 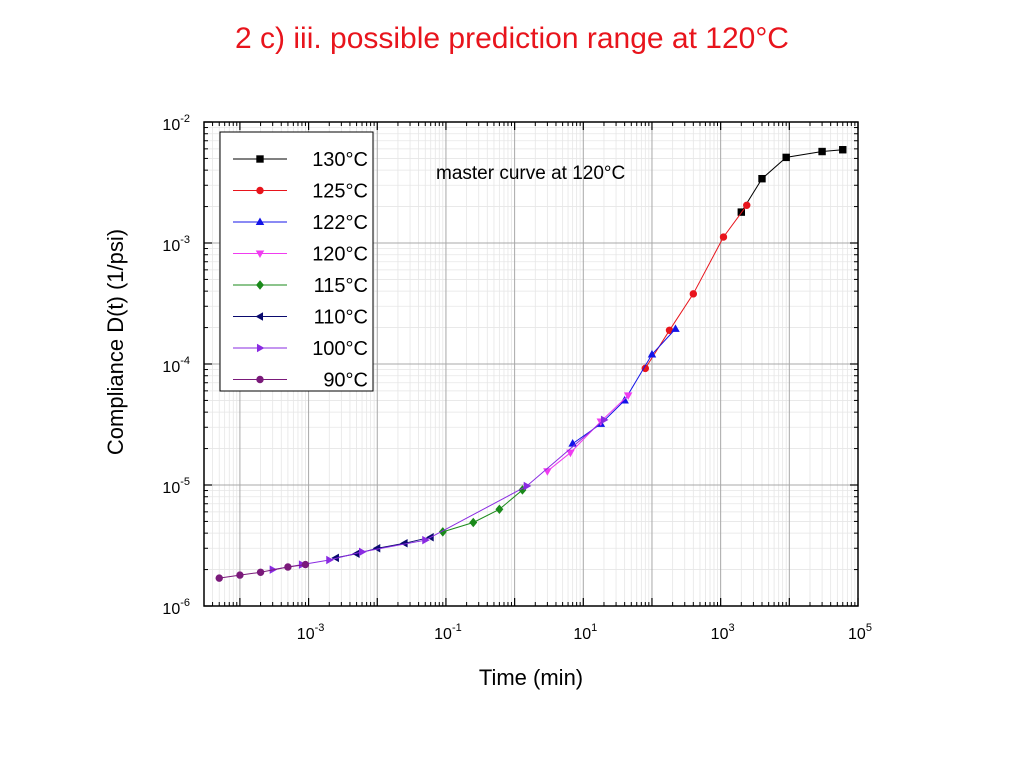 I want to click on legend: 130°C 125°C 122°C 120°C 115°C 110°C 100°C 90°C, so click(x=296, y=261).